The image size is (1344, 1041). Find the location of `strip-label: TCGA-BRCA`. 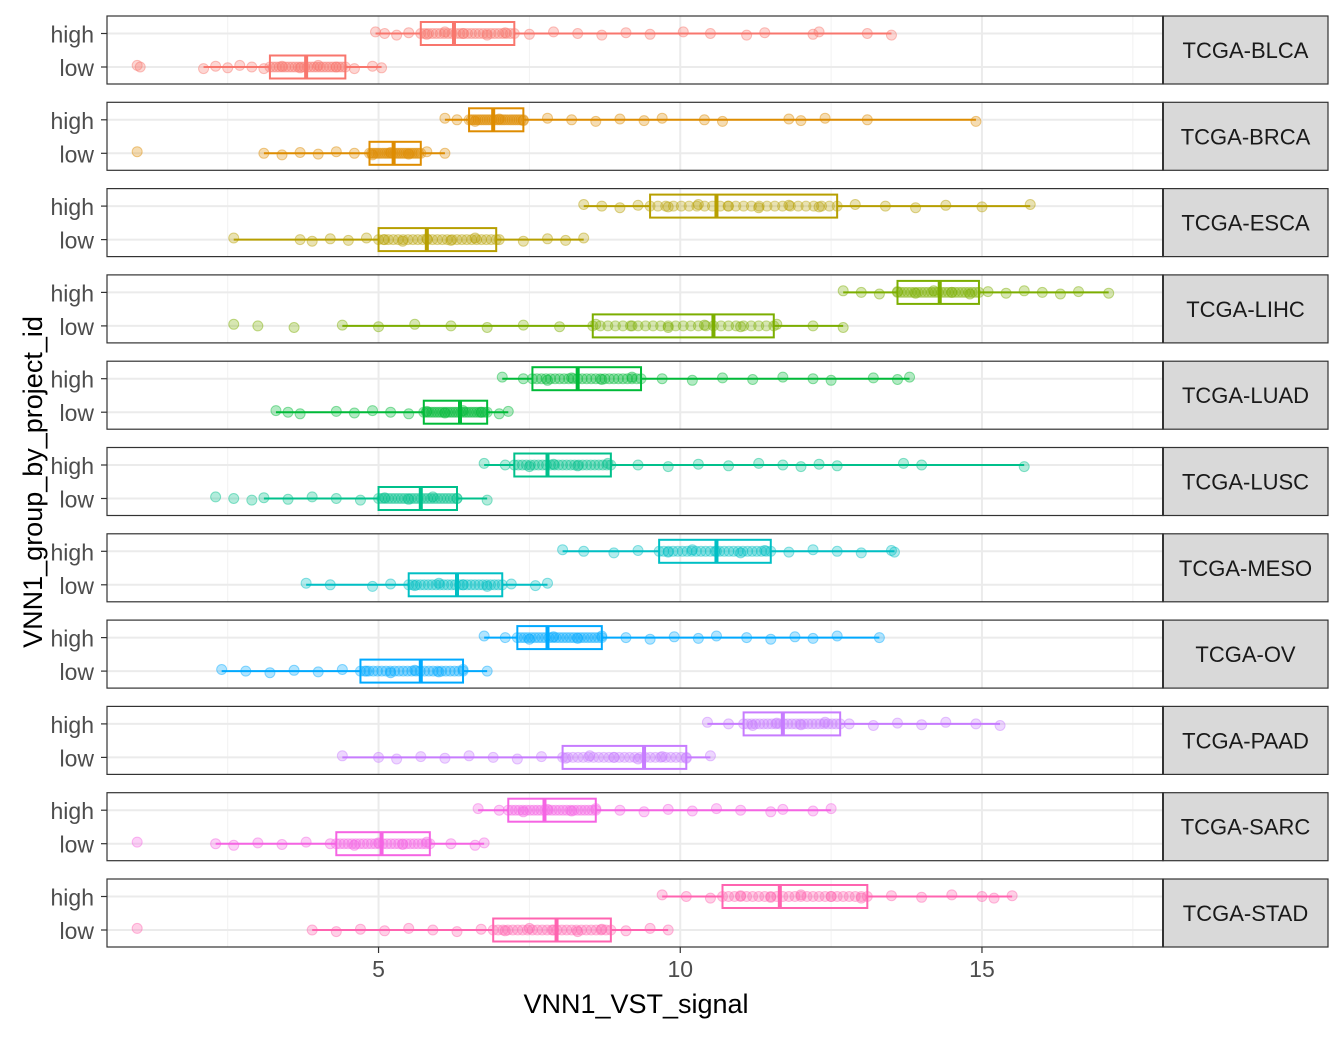

strip-label: TCGA-BRCA is located at coordinates (1246, 136).